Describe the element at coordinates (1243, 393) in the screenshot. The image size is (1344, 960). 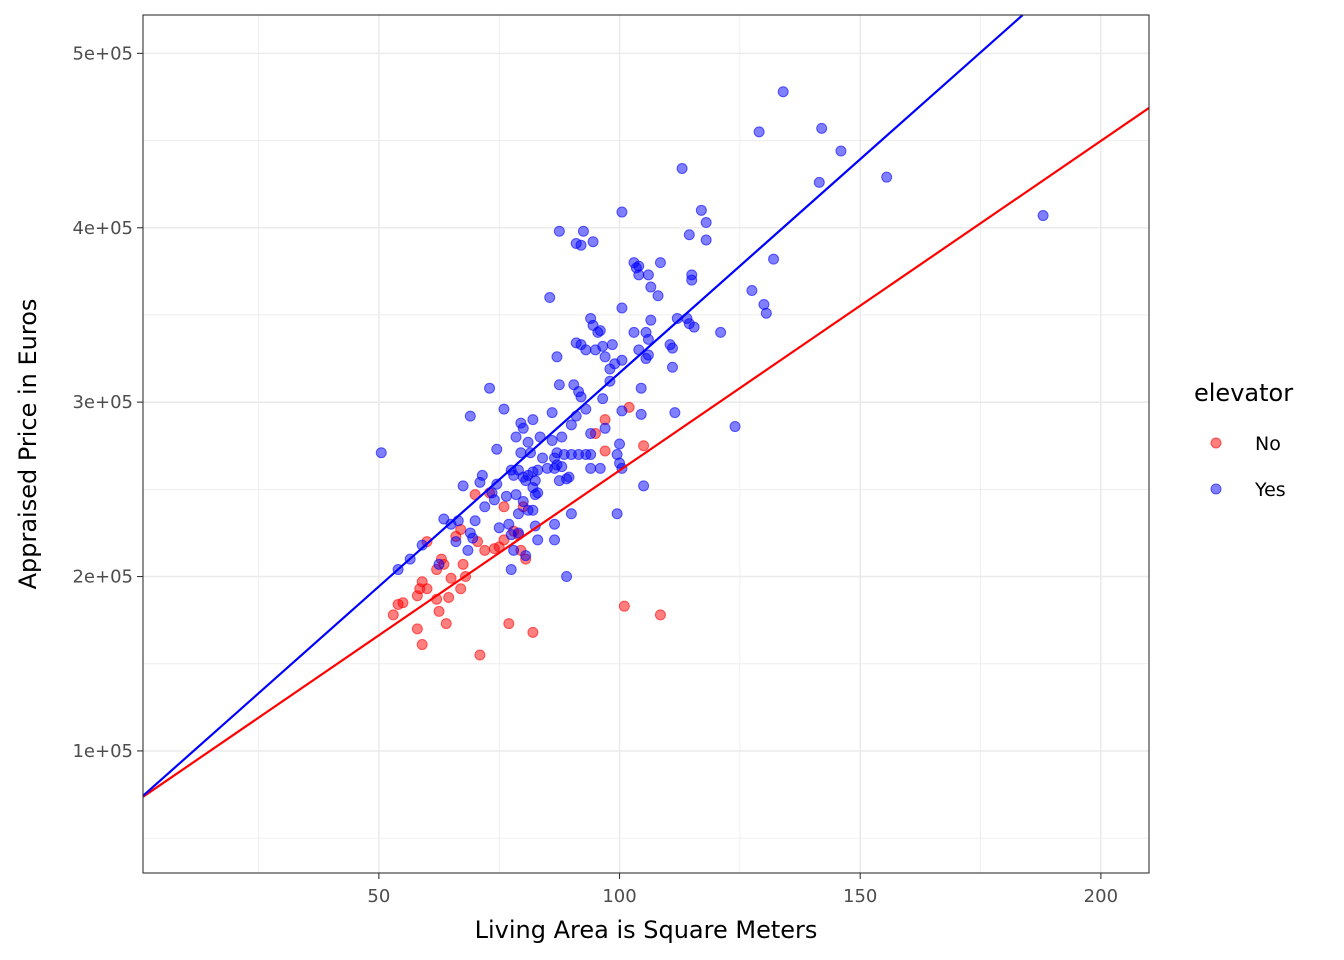
I see `legend-title: elevator` at that location.